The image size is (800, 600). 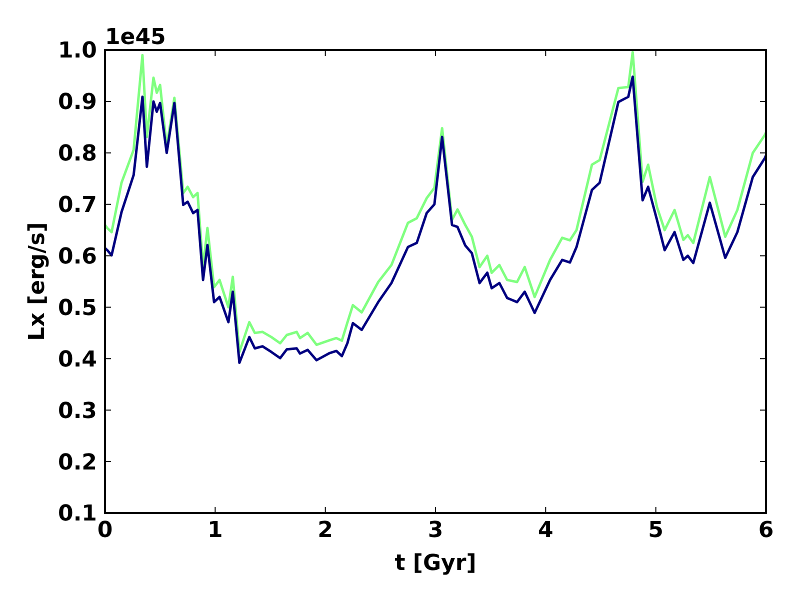 I want to click on x-axis-title: t [Gyr], so click(x=435, y=563).